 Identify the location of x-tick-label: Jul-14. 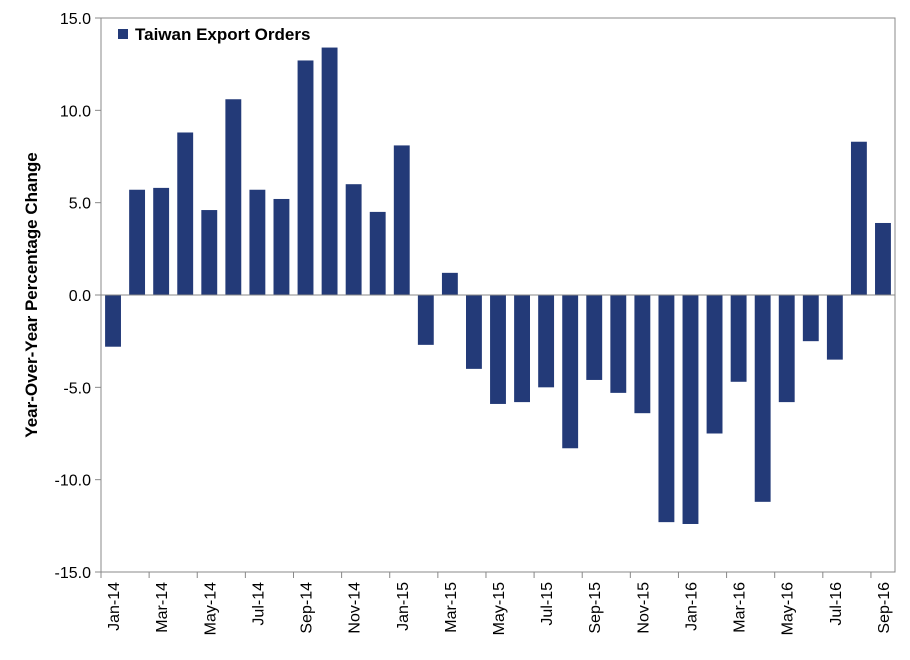
(258, 604).